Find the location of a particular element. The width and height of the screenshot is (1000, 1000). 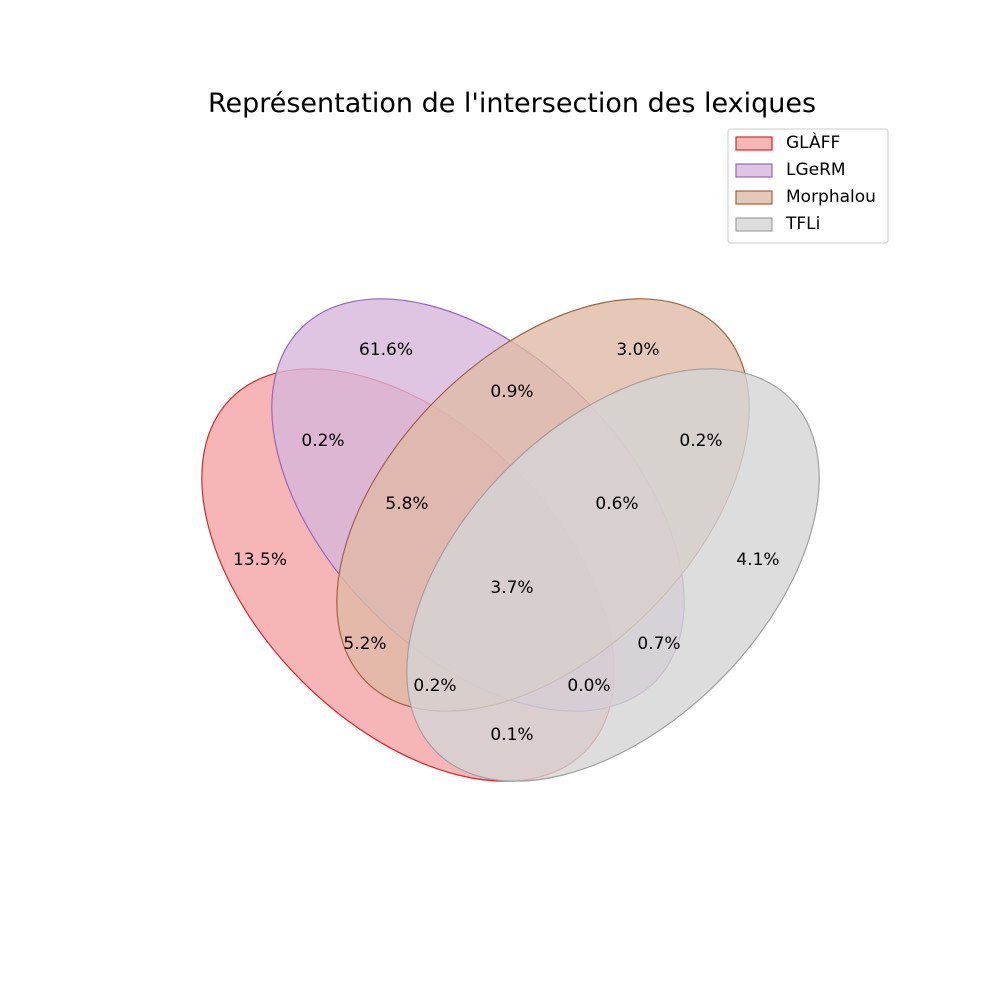

region-label-lgerm-morphalou: 0.9% is located at coordinates (511, 392).